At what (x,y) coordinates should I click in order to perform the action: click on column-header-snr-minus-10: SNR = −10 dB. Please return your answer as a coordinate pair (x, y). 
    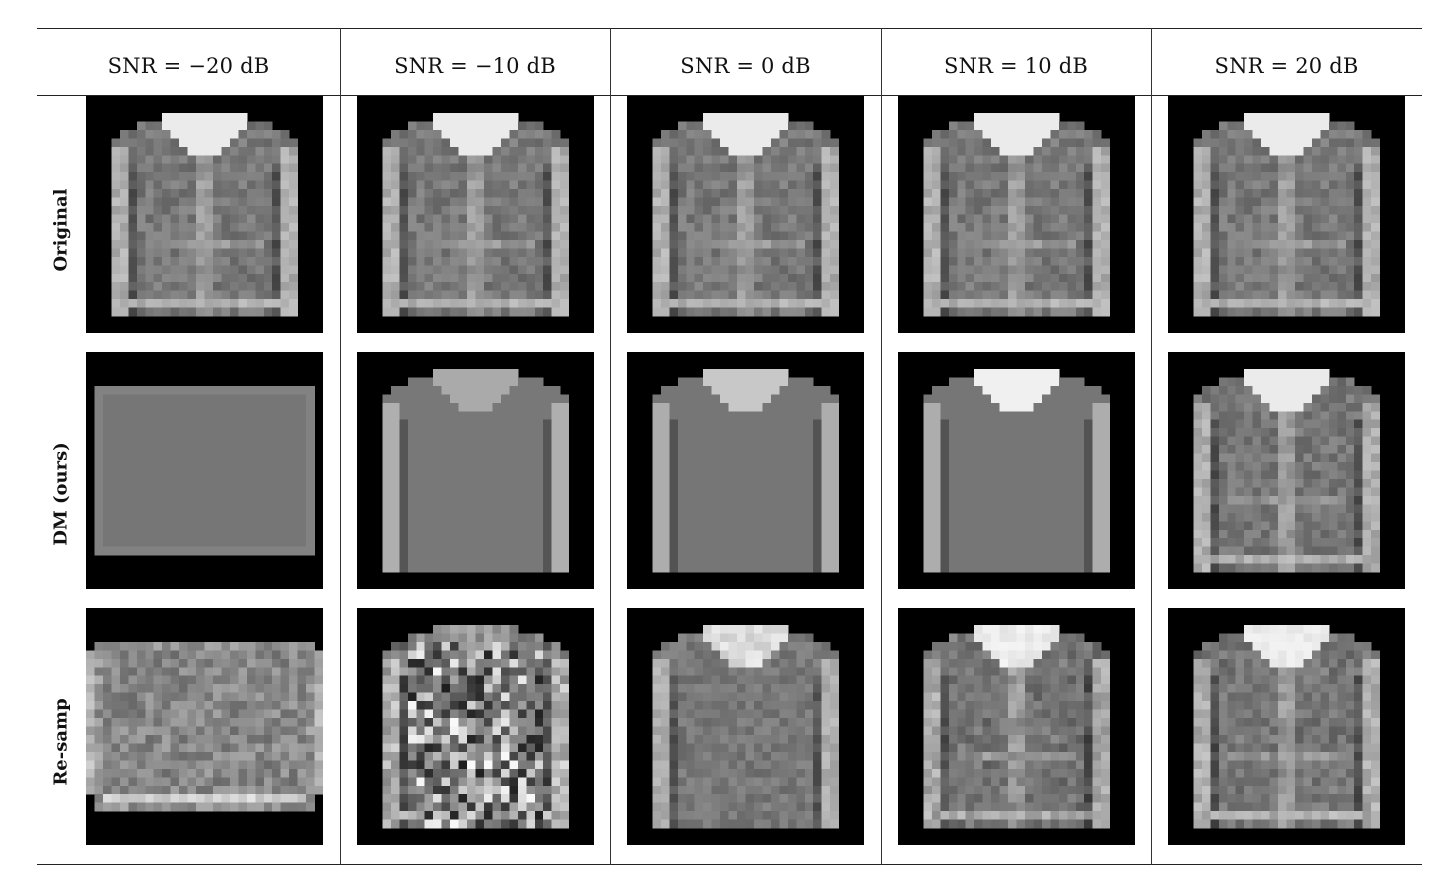
    Looking at the image, I should click on (475, 66).